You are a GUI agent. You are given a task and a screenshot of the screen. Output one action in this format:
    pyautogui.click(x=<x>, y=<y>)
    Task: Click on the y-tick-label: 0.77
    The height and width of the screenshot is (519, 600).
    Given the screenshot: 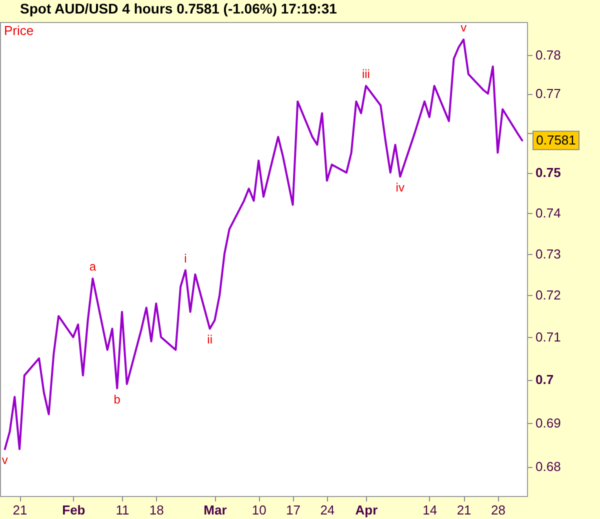 What is the action you would take?
    pyautogui.click(x=548, y=94)
    